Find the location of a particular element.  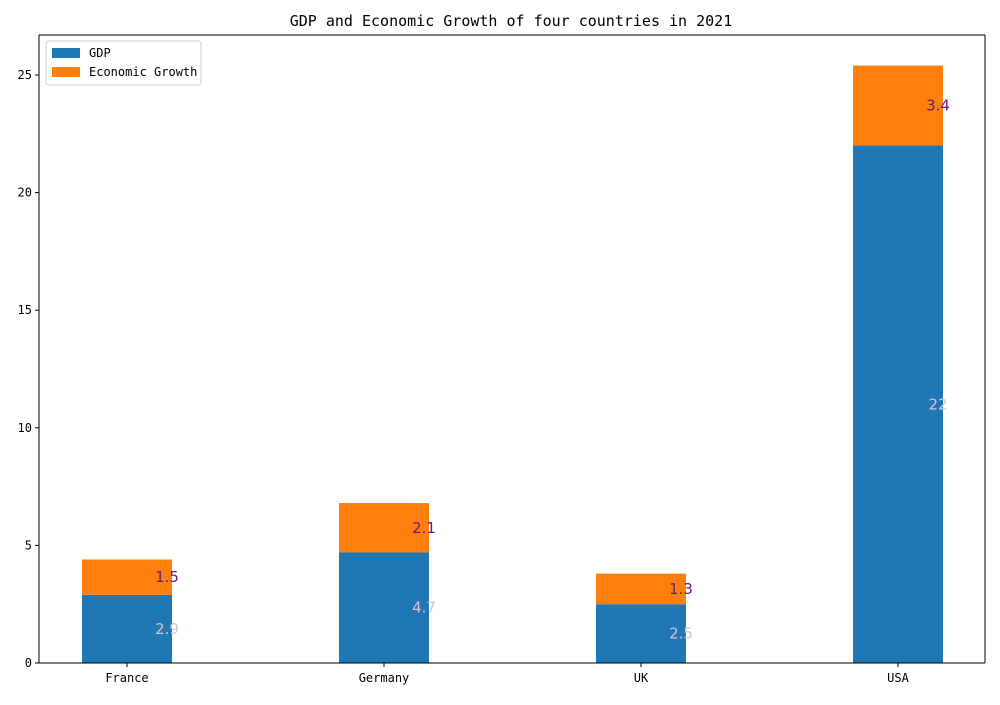

data-label: 1.3 is located at coordinates (681, 589).